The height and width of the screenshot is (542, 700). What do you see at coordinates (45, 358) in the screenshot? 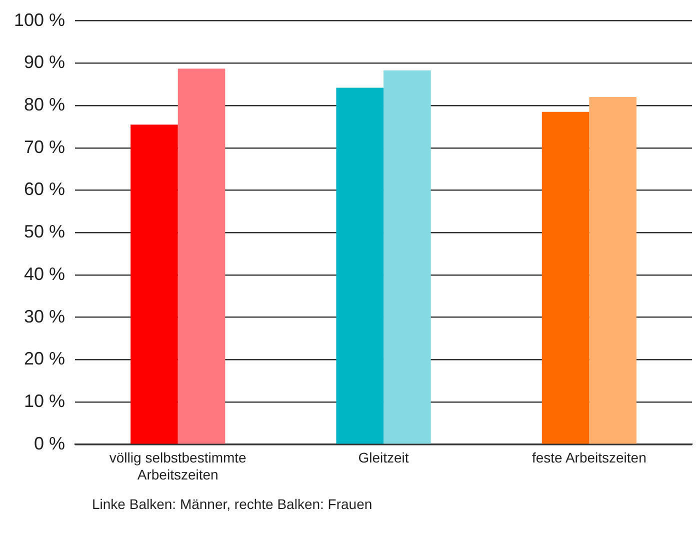
I see `y-tick-label: 20 %` at bounding box center [45, 358].